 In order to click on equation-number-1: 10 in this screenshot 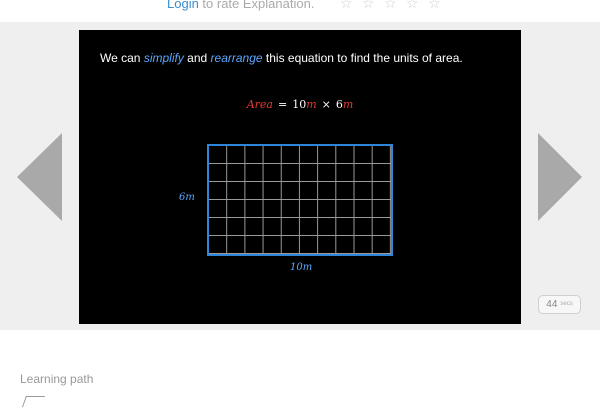, I will do `click(299, 104)`.